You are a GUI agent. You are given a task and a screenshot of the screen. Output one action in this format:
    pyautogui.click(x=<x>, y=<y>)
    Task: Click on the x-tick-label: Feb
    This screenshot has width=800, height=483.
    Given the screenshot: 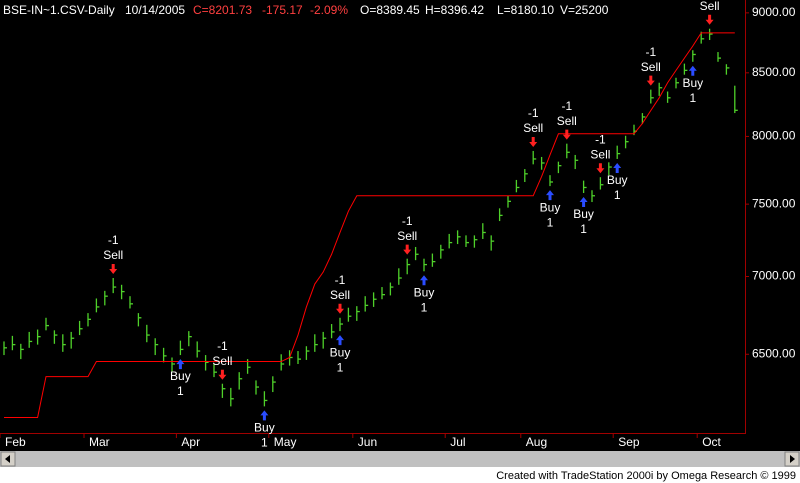 What is the action you would take?
    pyautogui.click(x=15, y=442)
    